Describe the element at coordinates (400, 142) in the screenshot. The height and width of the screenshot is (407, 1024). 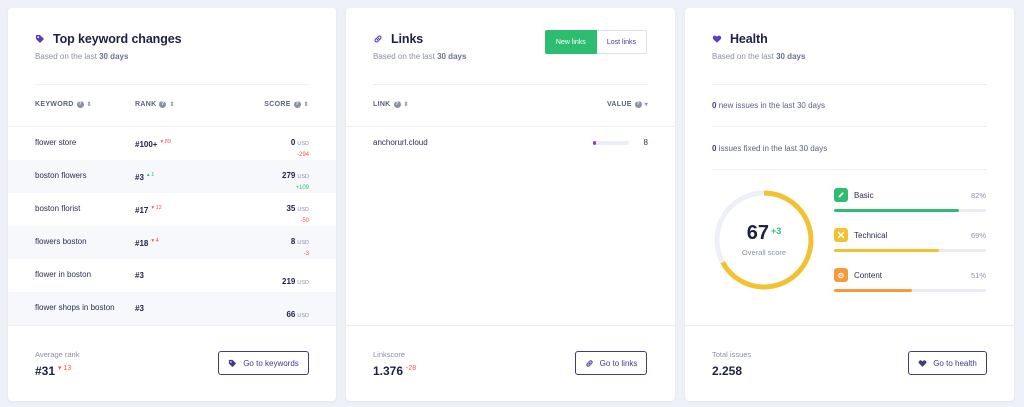
I see `link-url: anchorurl.cloud` at that location.